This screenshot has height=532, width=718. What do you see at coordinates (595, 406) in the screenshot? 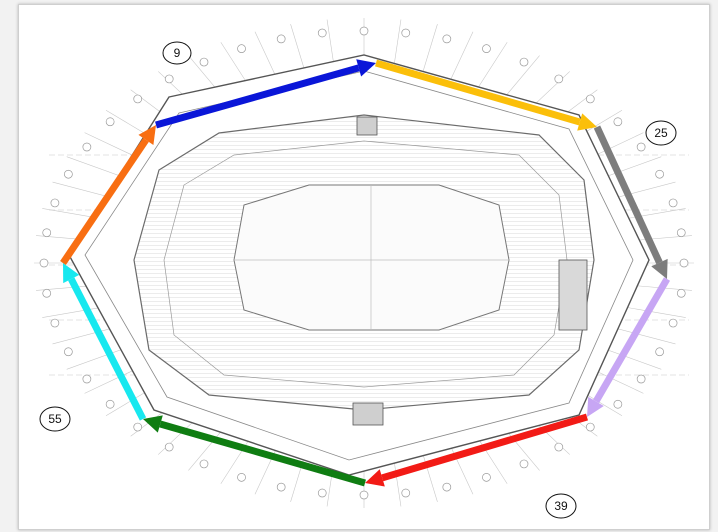
I see `purple-arrow-head` at bounding box center [595, 406].